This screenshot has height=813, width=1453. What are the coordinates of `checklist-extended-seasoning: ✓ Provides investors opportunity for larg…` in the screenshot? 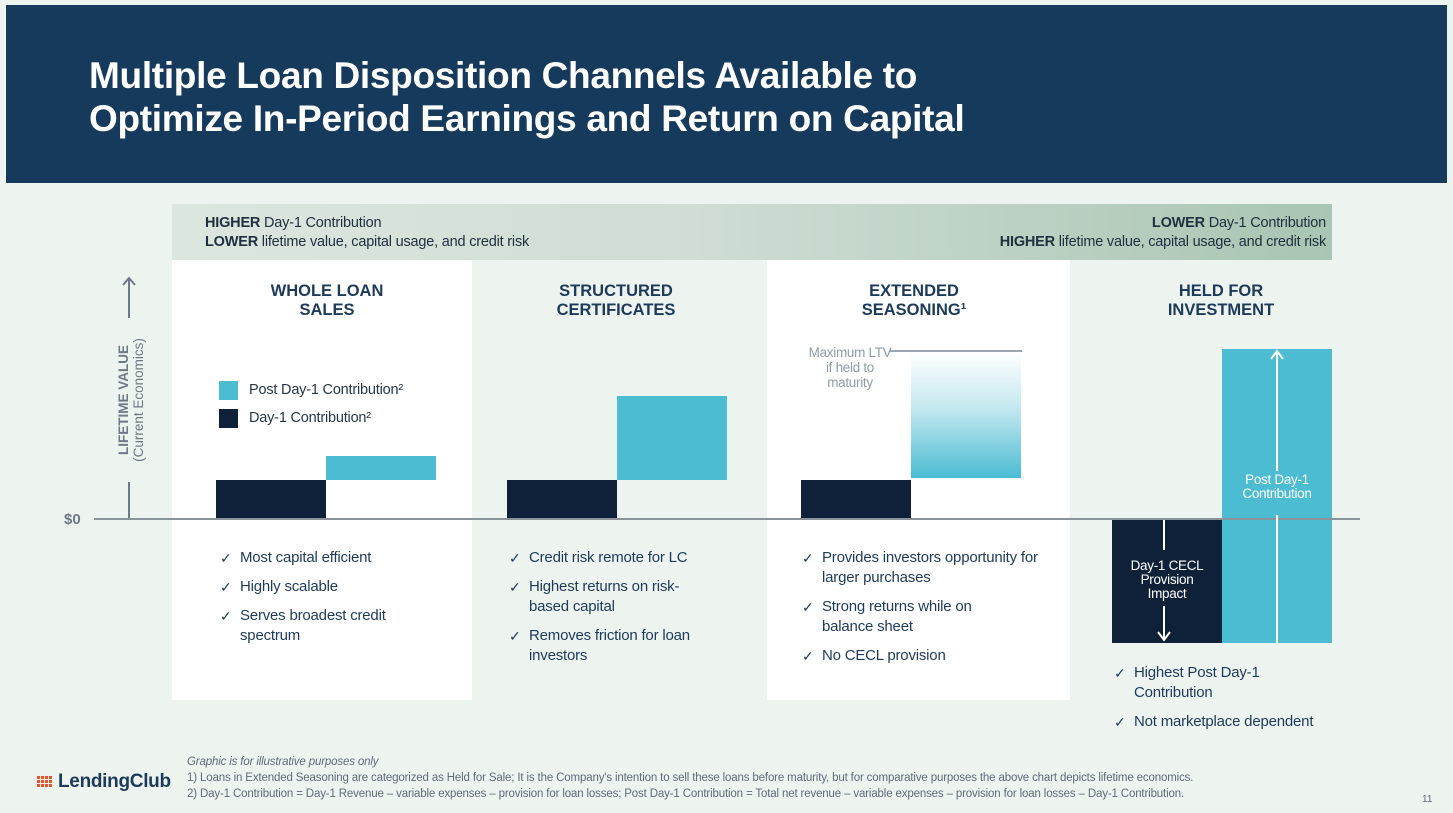 It's located at (922, 611).